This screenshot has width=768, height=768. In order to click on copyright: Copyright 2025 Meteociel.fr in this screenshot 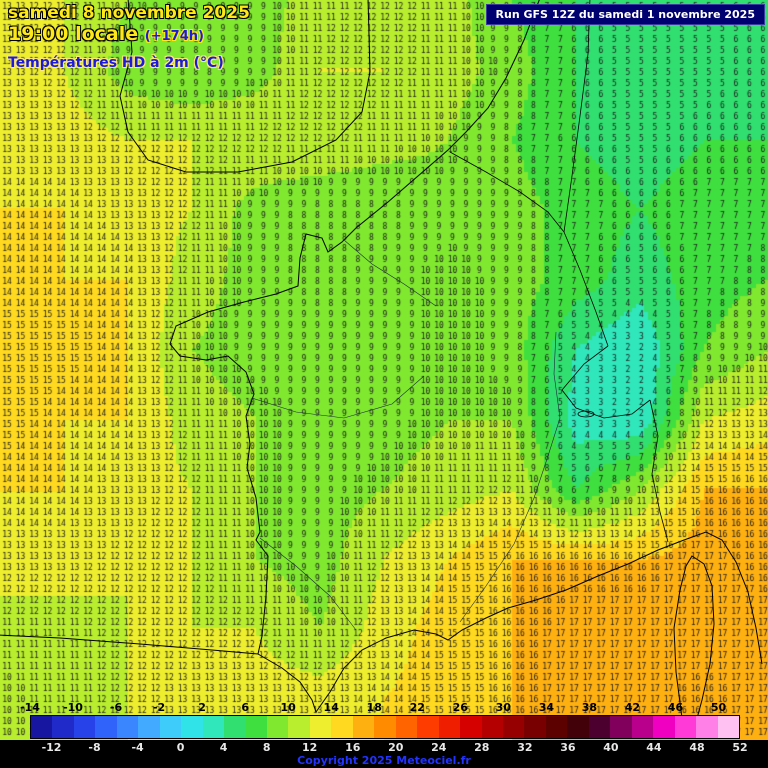, I will do `click(384, 760)`.